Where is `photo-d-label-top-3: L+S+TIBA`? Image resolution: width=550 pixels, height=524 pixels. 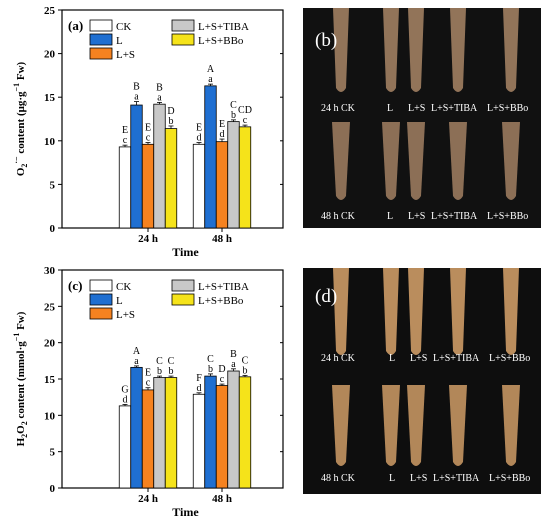 photo-d-label-top-3: L+S+TIBA is located at coordinates (456, 358).